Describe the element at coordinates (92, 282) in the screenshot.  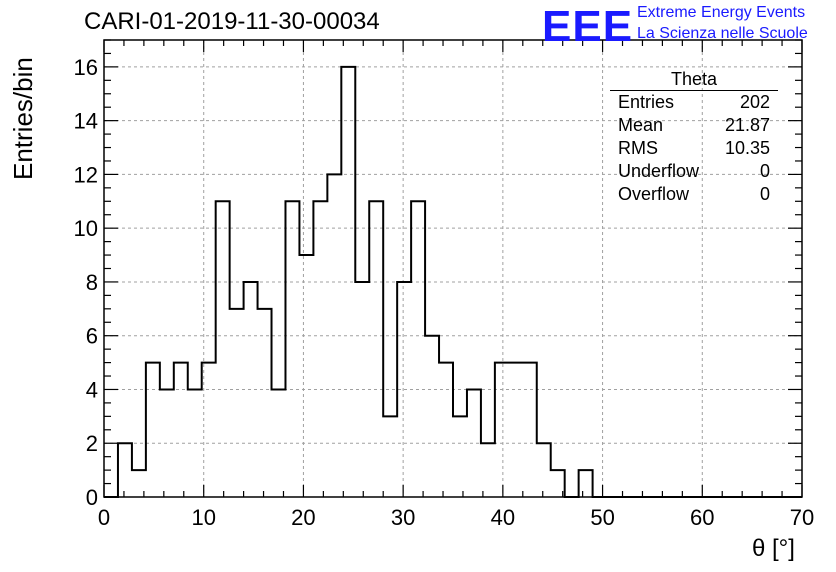
I see `y-tick-label: 8` at that location.